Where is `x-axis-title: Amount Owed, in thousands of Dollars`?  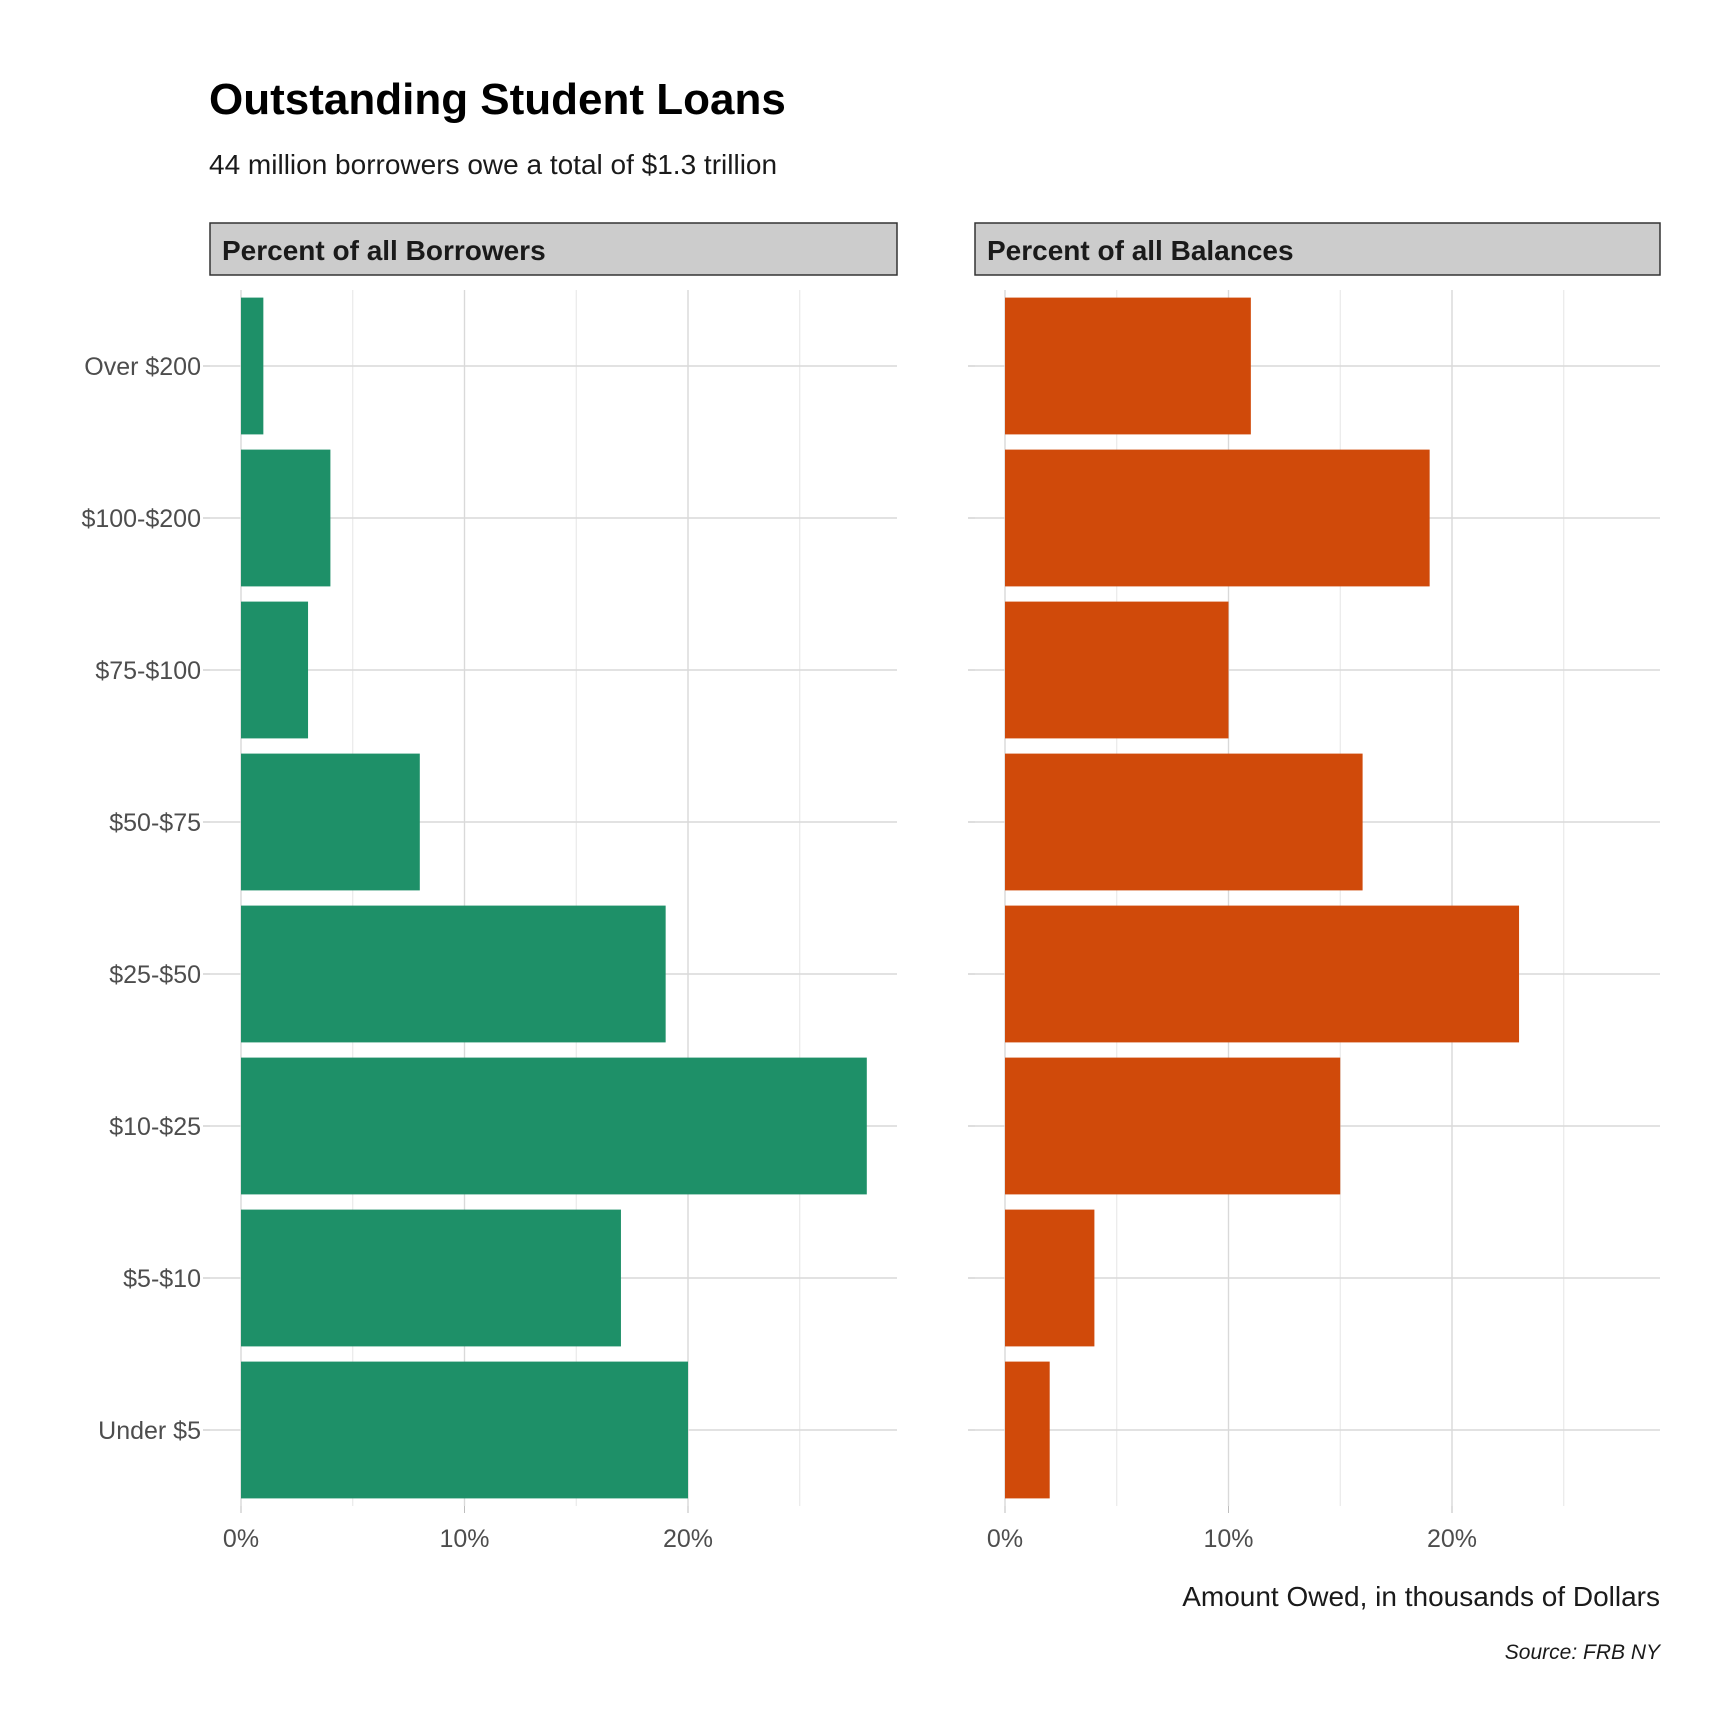 x-axis-title: Amount Owed, in thousands of Dollars is located at coordinates (1421, 1596).